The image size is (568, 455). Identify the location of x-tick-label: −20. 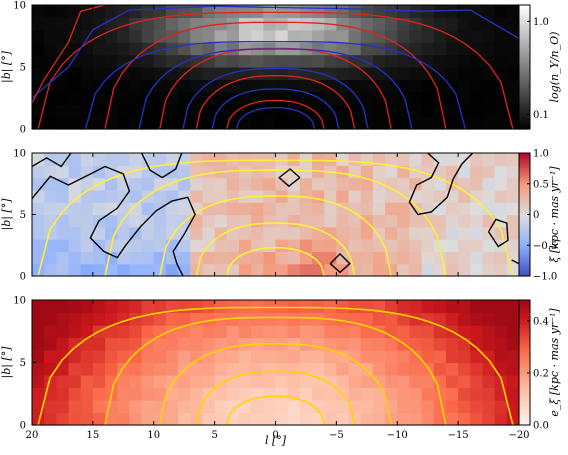
(518, 435).